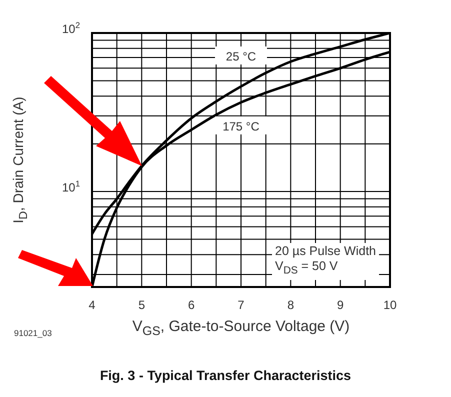  I want to click on x-tick-label: 8, so click(290, 305).